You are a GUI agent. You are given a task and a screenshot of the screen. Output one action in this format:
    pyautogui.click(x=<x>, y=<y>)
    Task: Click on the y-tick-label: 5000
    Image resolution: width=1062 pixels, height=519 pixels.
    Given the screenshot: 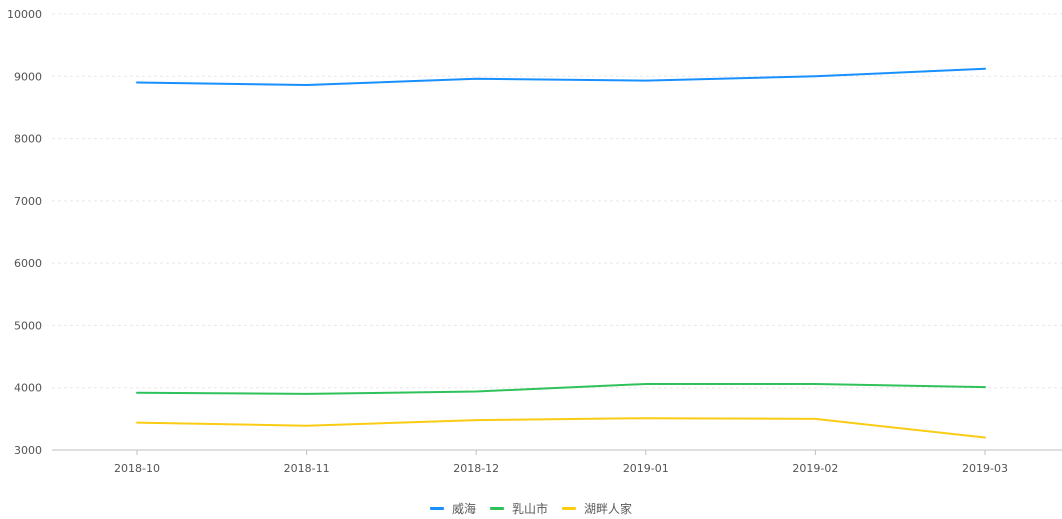 What is the action you would take?
    pyautogui.click(x=28, y=325)
    